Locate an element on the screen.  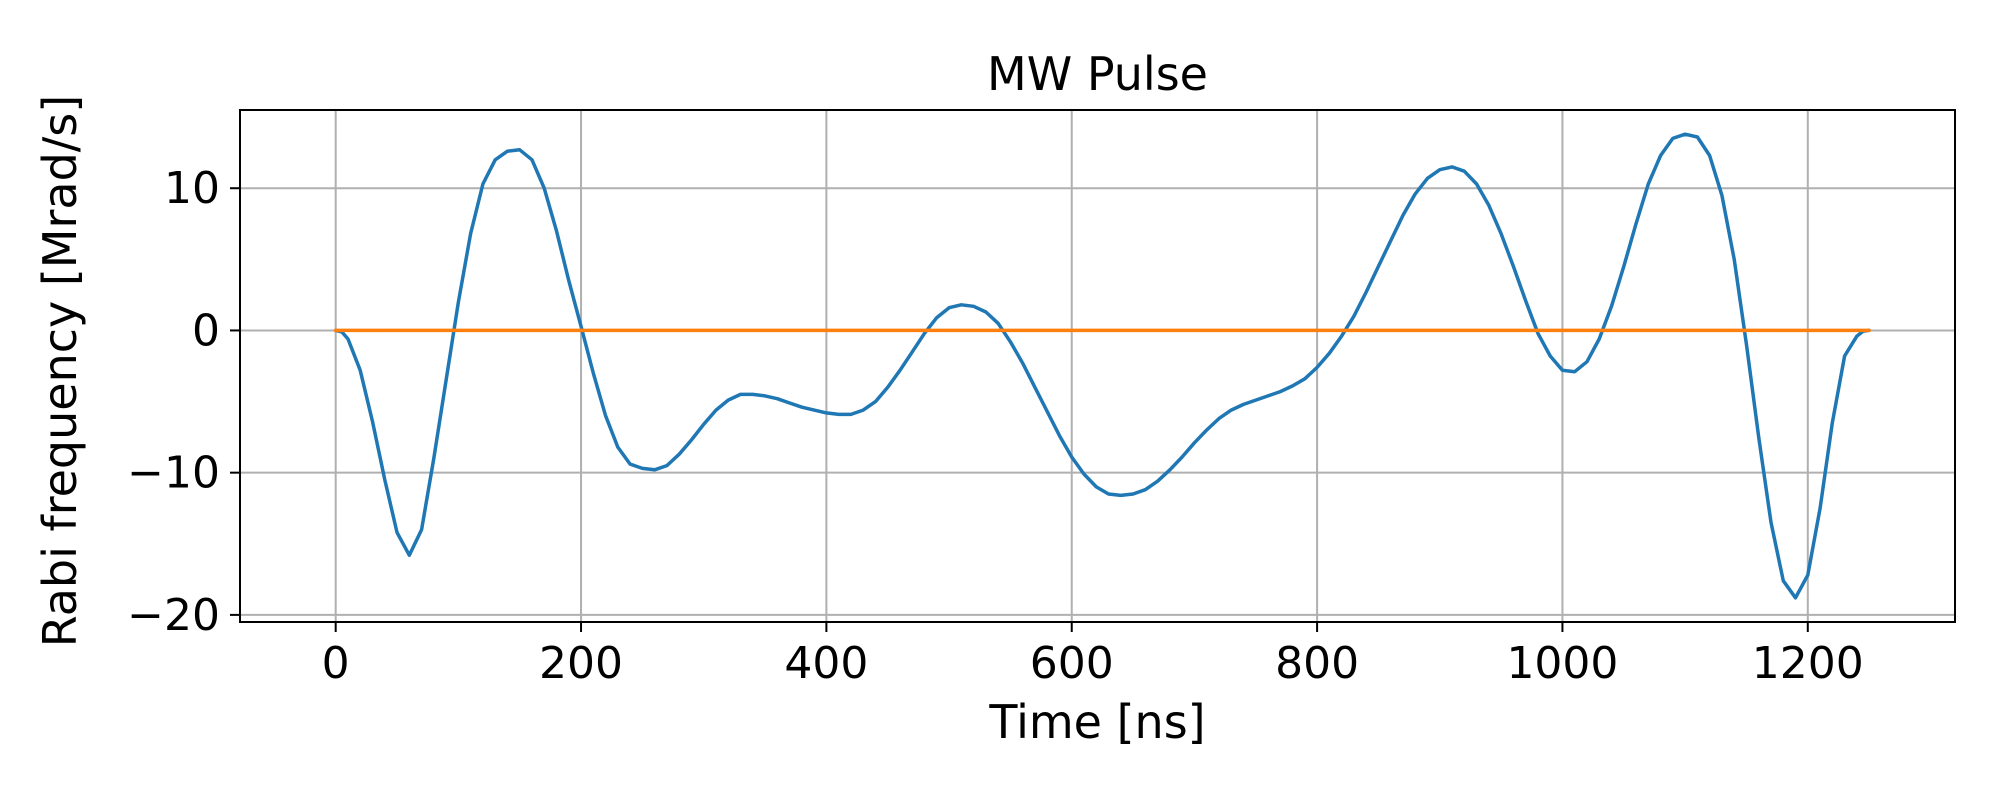
x-tick-label: 400 is located at coordinates (826, 663).